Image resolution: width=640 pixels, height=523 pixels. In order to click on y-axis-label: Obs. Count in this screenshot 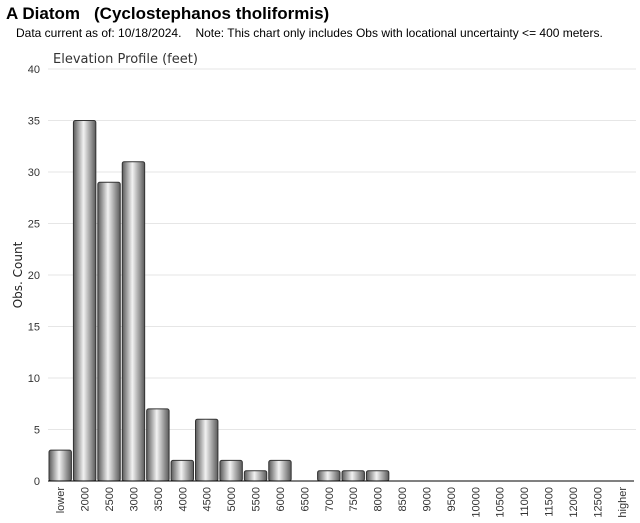, I will do `click(18, 274)`.